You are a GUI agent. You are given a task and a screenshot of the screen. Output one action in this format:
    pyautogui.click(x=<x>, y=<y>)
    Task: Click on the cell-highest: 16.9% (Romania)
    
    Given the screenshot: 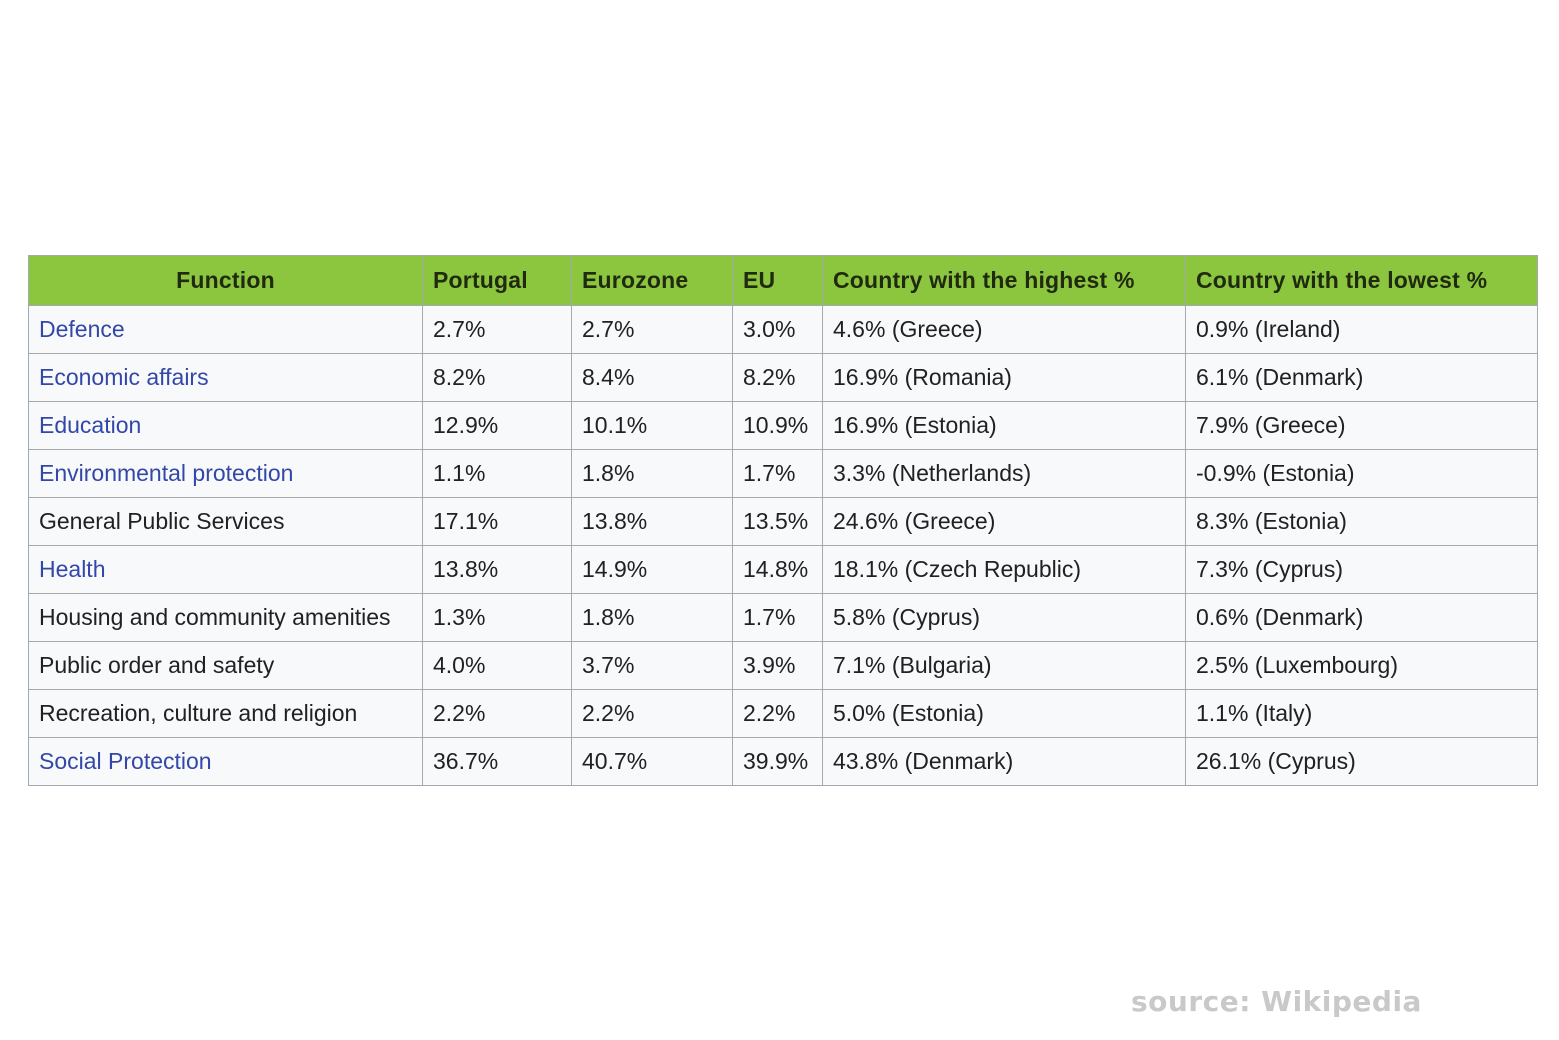 What is the action you would take?
    pyautogui.click(x=1004, y=377)
    